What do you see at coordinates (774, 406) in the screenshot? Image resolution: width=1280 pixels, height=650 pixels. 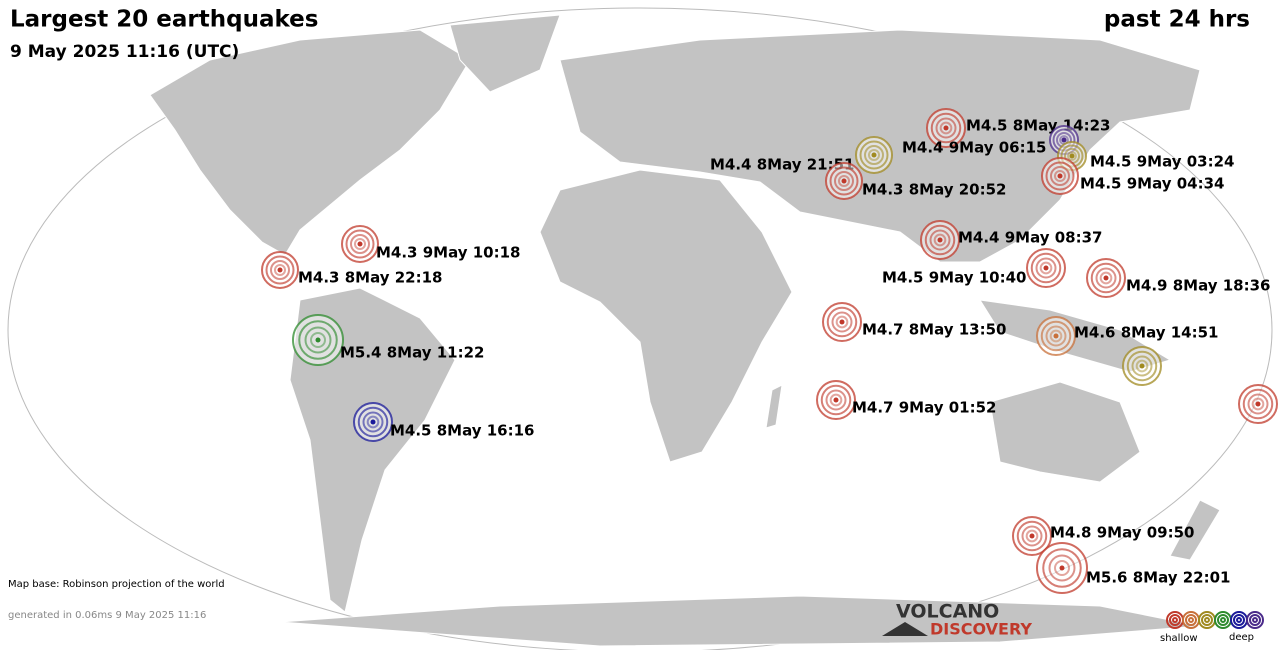 I see `madagascar` at bounding box center [774, 406].